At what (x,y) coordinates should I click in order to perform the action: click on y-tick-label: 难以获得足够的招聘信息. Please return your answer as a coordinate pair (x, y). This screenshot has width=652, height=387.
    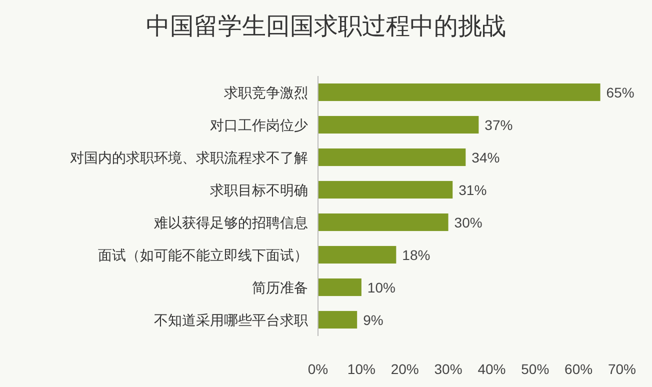
    Looking at the image, I should click on (230, 222).